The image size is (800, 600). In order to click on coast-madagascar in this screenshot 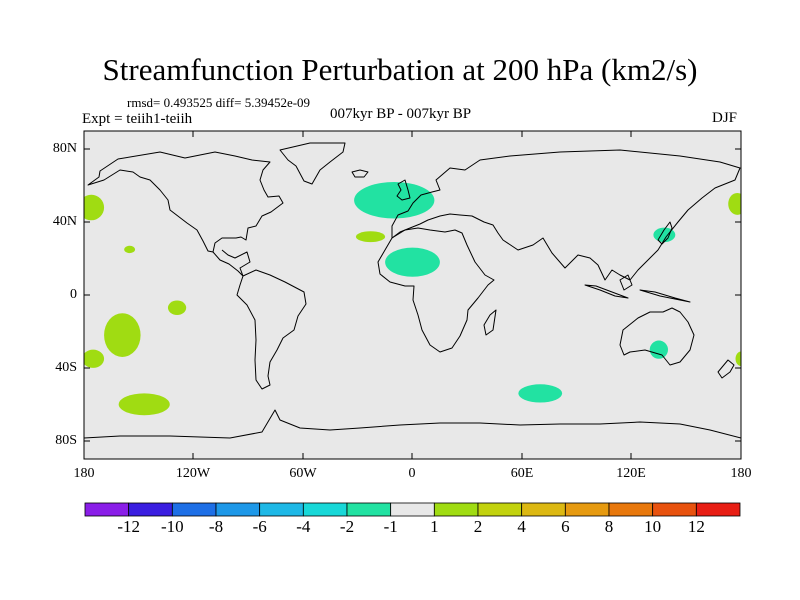, I will do `click(490, 322)`.